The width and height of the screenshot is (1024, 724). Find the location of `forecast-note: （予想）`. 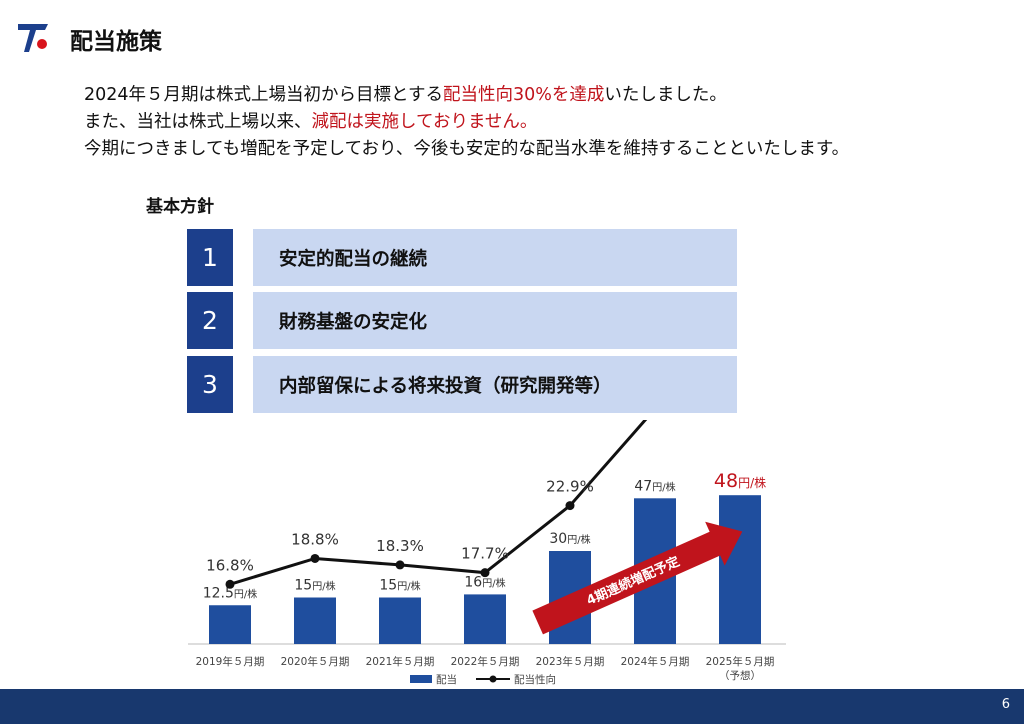

forecast-note: （予想） is located at coordinates (740, 675).